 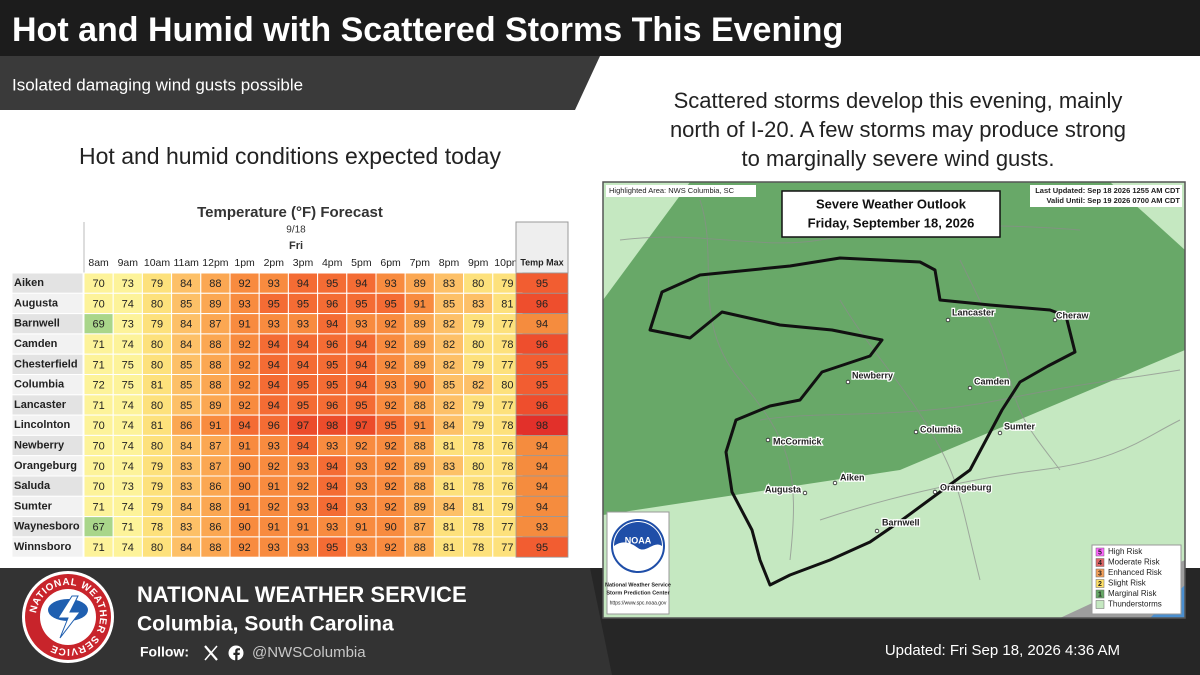 What do you see at coordinates (128, 386) in the screenshot?
I see `temp-value: 75` at bounding box center [128, 386].